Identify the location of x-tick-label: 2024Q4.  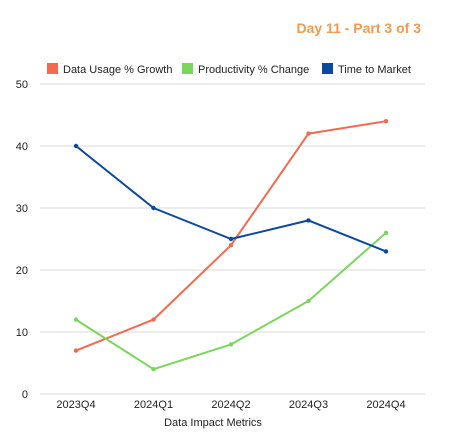
(385, 405).